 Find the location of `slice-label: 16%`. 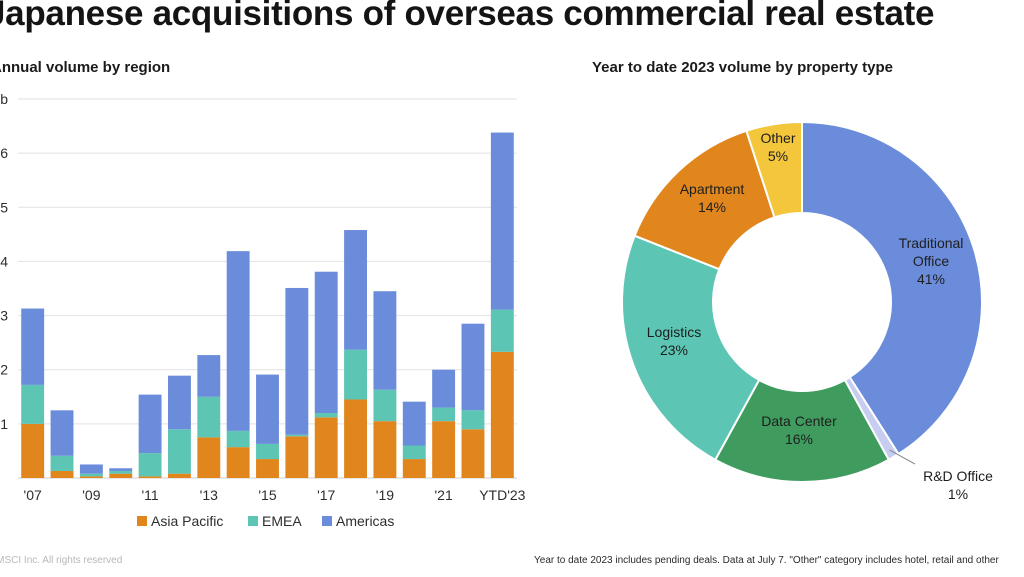

slice-label: 16% is located at coordinates (799, 439).